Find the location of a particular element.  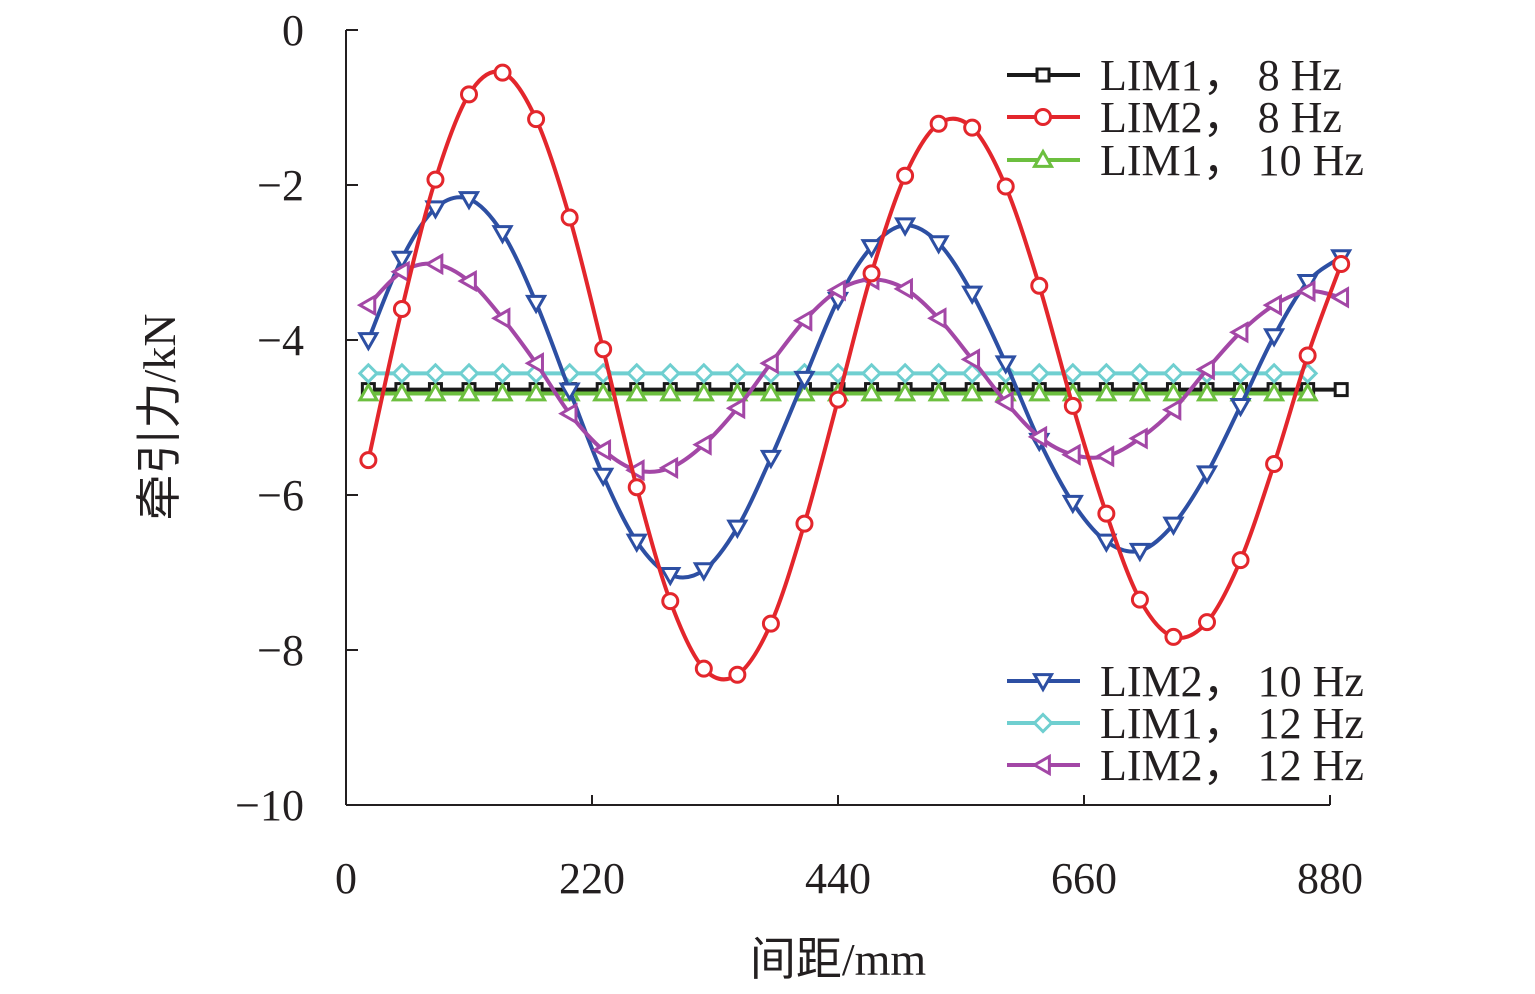

series-line is located at coordinates (854, 367).